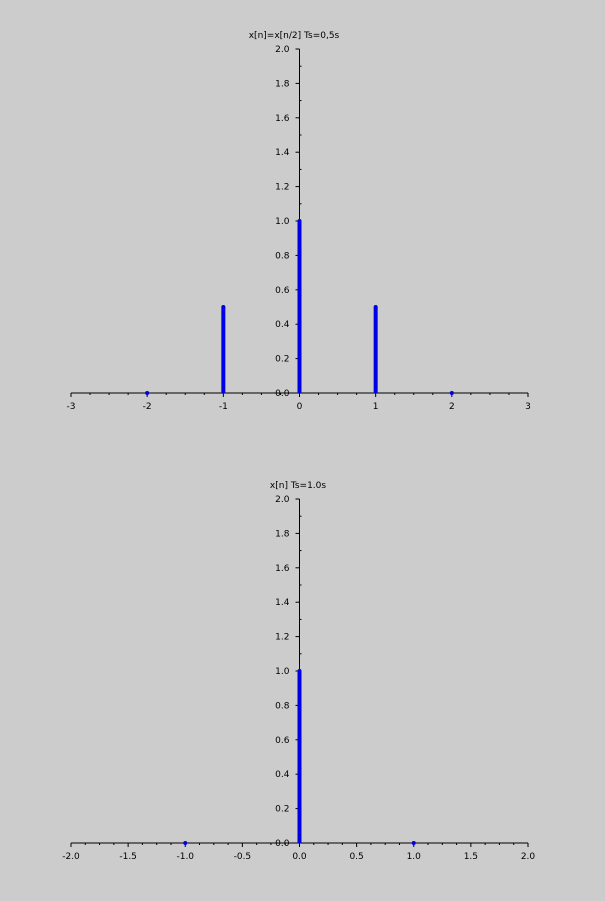  Describe the element at coordinates (71, 407) in the screenshot. I see `x-tick-label: -3` at that location.